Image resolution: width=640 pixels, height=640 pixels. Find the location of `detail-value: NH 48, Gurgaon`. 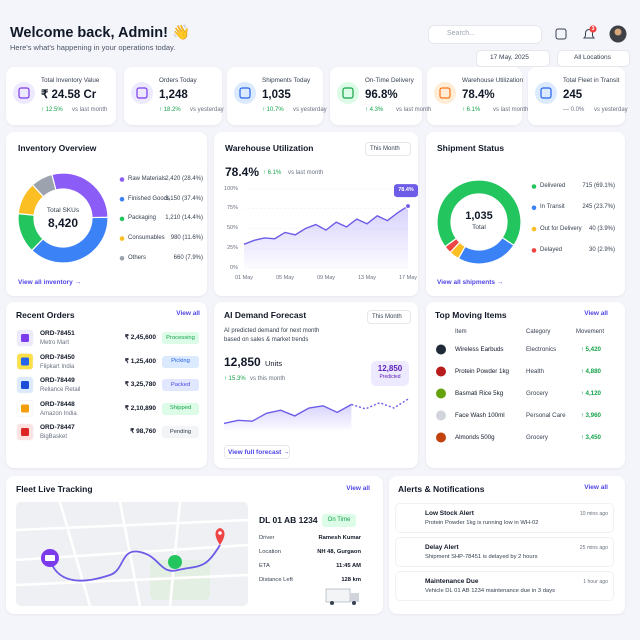

detail-value: NH 48, Gurgaon is located at coordinates (339, 552).